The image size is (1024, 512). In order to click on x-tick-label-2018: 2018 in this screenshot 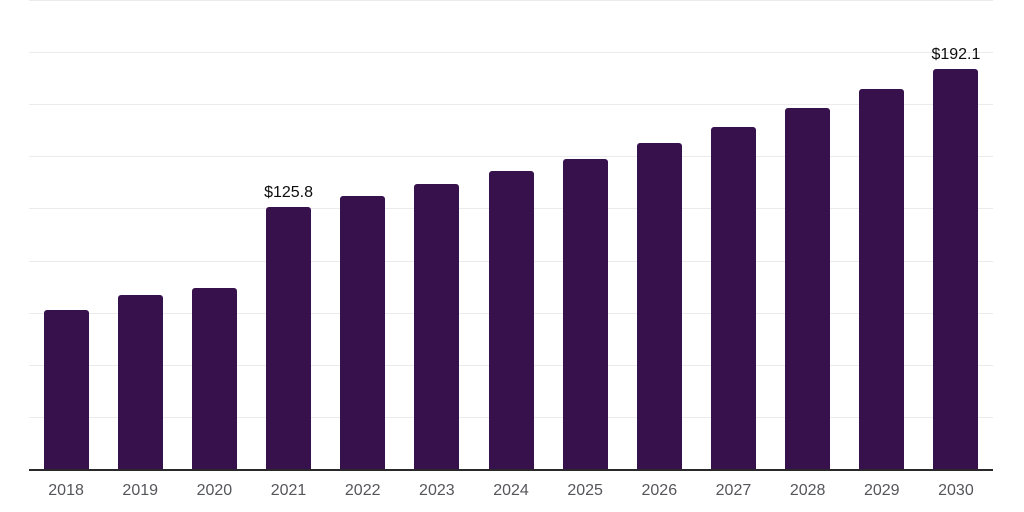, I will do `click(66, 490)`.